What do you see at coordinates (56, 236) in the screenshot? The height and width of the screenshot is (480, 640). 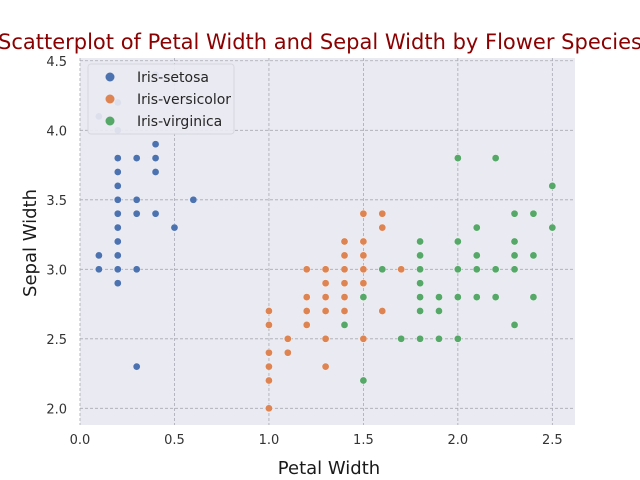 I see `y-axis-ticks: 2.0 2.5 3.0 3.5 4.0 4.5` at bounding box center [56, 236].